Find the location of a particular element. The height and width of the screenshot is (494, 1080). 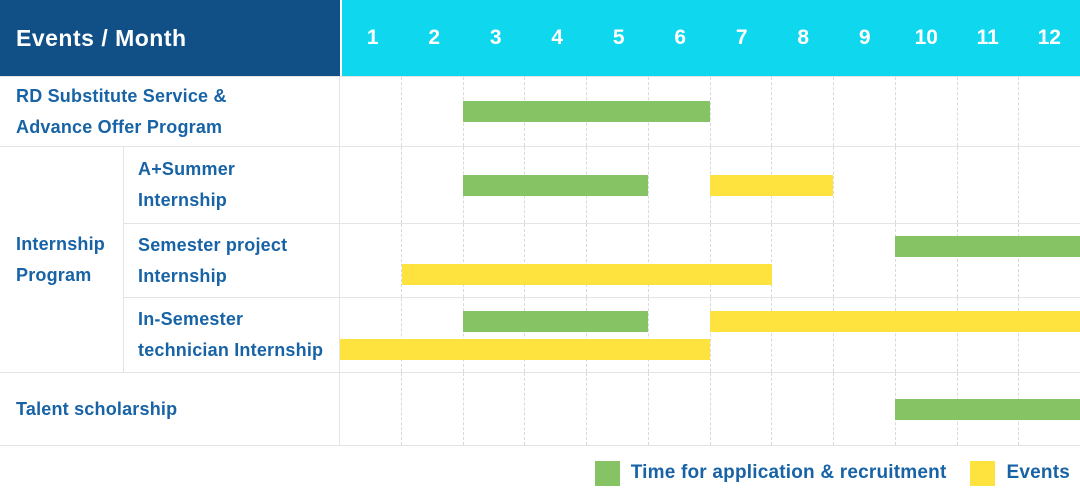

table-row: Talent scholarship is located at coordinates (540, 408).